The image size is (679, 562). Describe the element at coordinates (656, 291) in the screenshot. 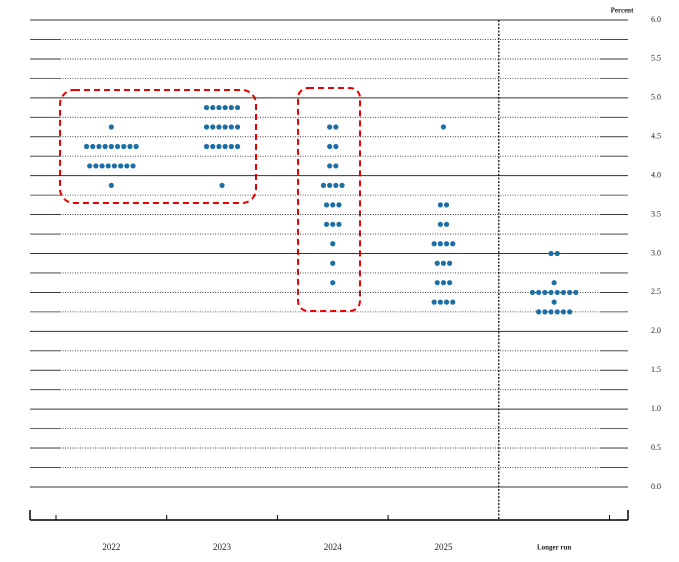

I see `y-tick-label: 2.5` at that location.